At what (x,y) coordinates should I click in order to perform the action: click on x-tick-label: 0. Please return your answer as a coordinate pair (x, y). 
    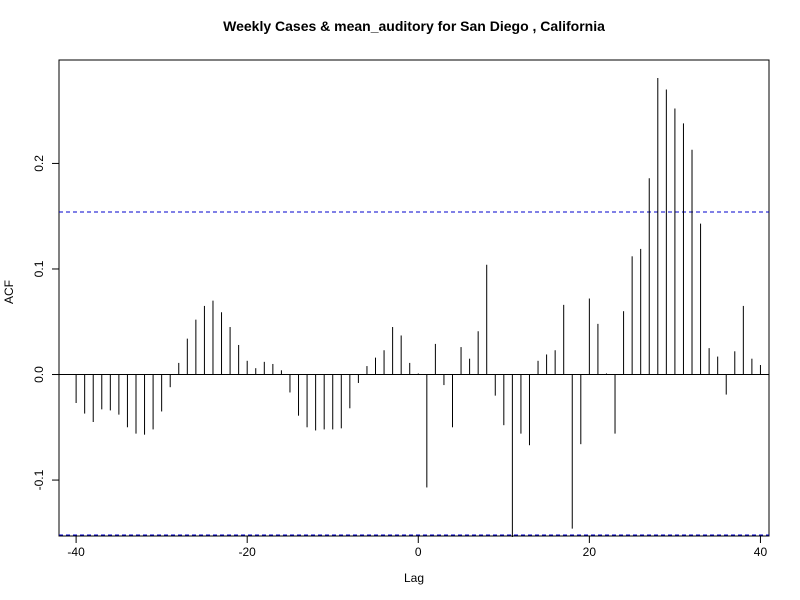
    Looking at the image, I should click on (418, 552).